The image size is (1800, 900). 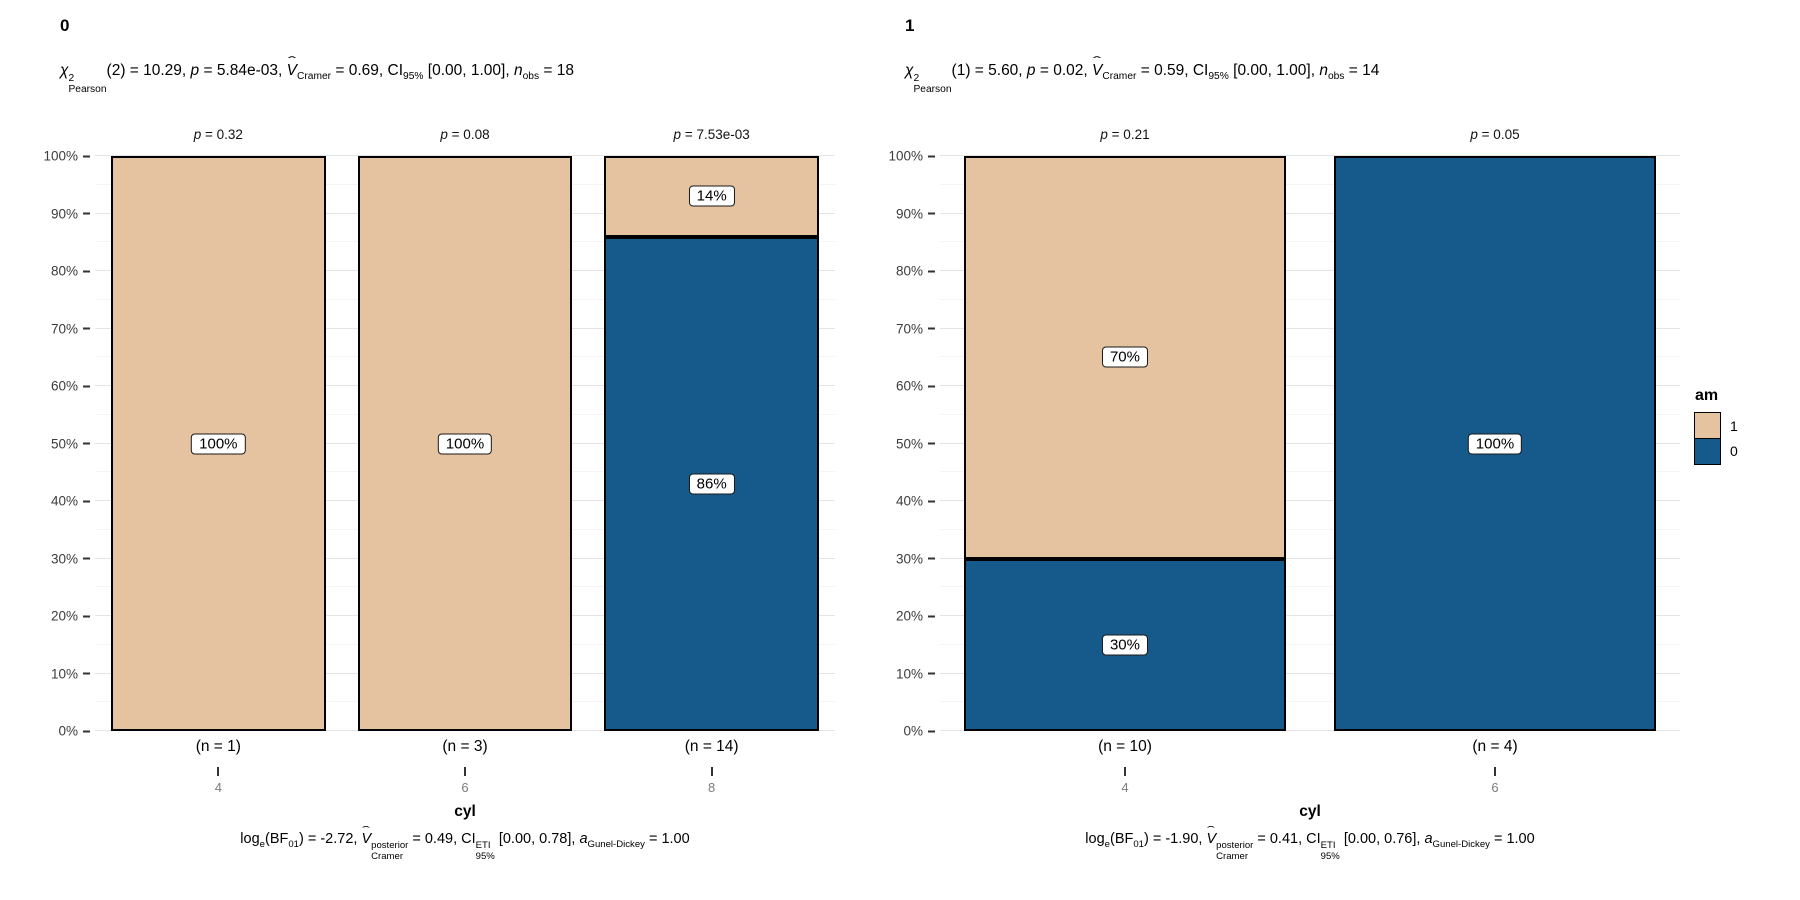 I want to click on subtitle-text: = 18, so click(x=556, y=70).